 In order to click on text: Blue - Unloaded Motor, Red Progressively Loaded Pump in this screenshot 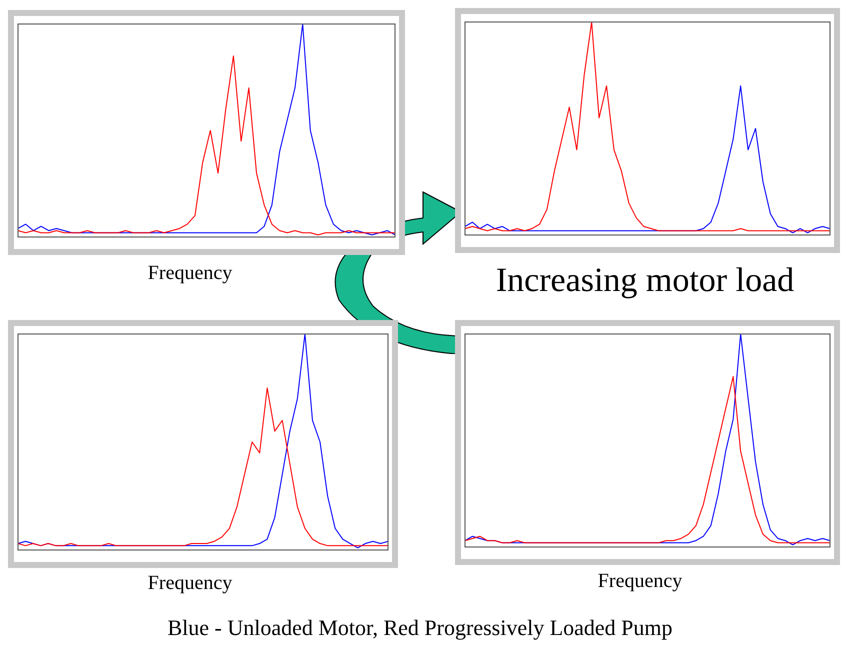, I will do `click(420, 628)`.